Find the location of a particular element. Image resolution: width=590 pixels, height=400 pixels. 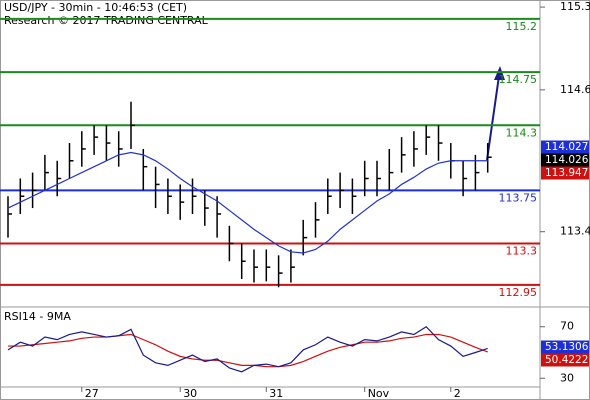

level-label: 113.3 is located at coordinates (522, 251).